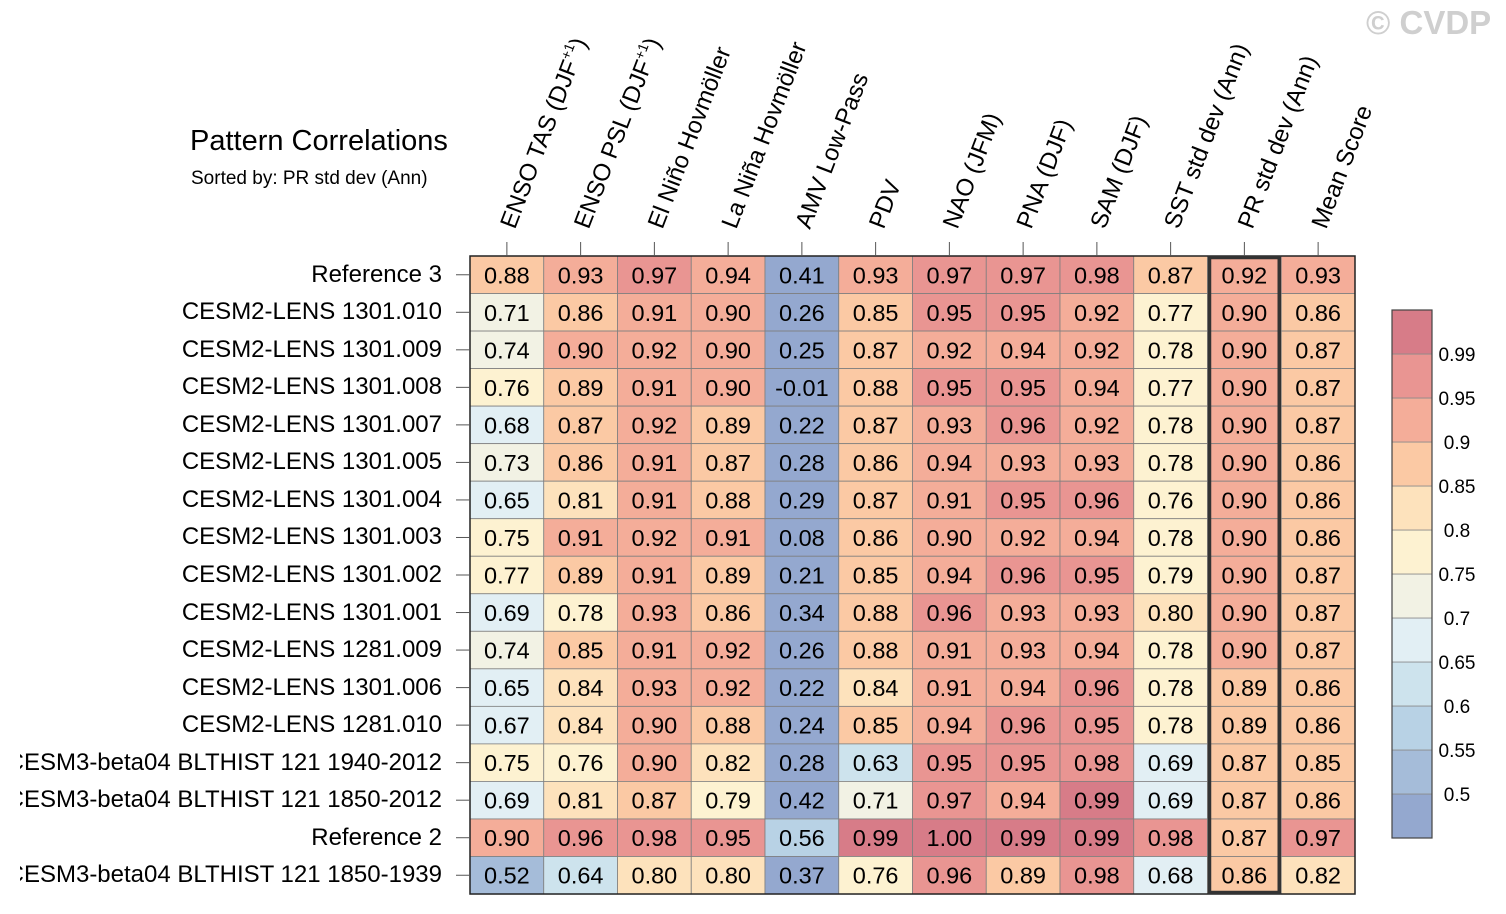  What do you see at coordinates (1244, 575) in the screenshot?
I see `sorted-column-highlight` at bounding box center [1244, 575].